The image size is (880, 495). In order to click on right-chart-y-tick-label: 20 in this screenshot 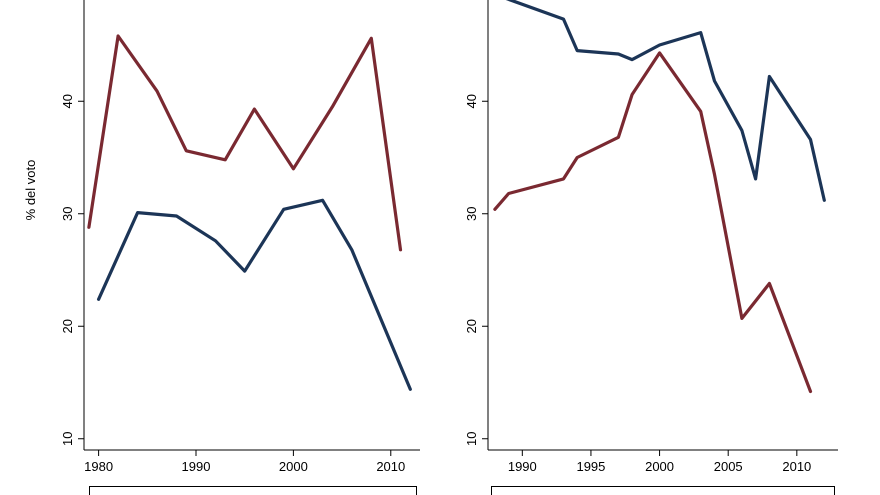, I will do `click(471, 326)`.